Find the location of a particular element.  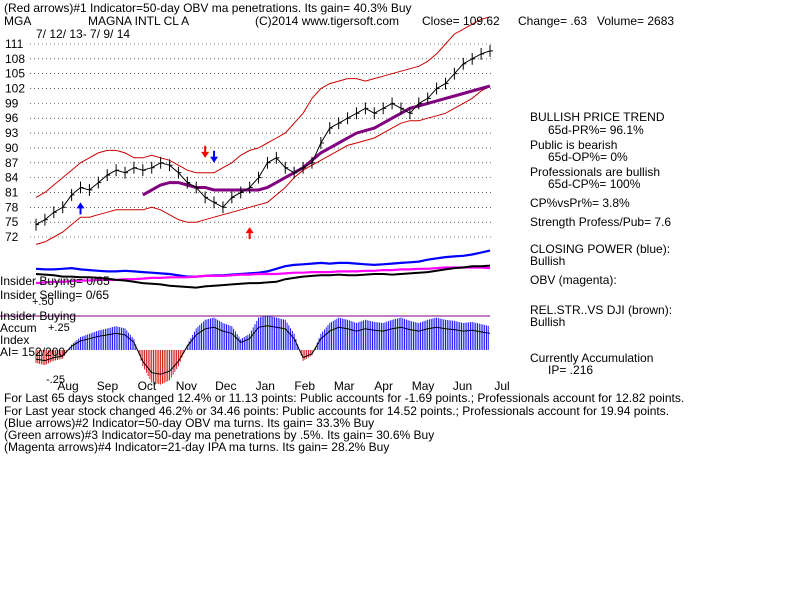

closing-power-value: Bullish is located at coordinates (548, 261).